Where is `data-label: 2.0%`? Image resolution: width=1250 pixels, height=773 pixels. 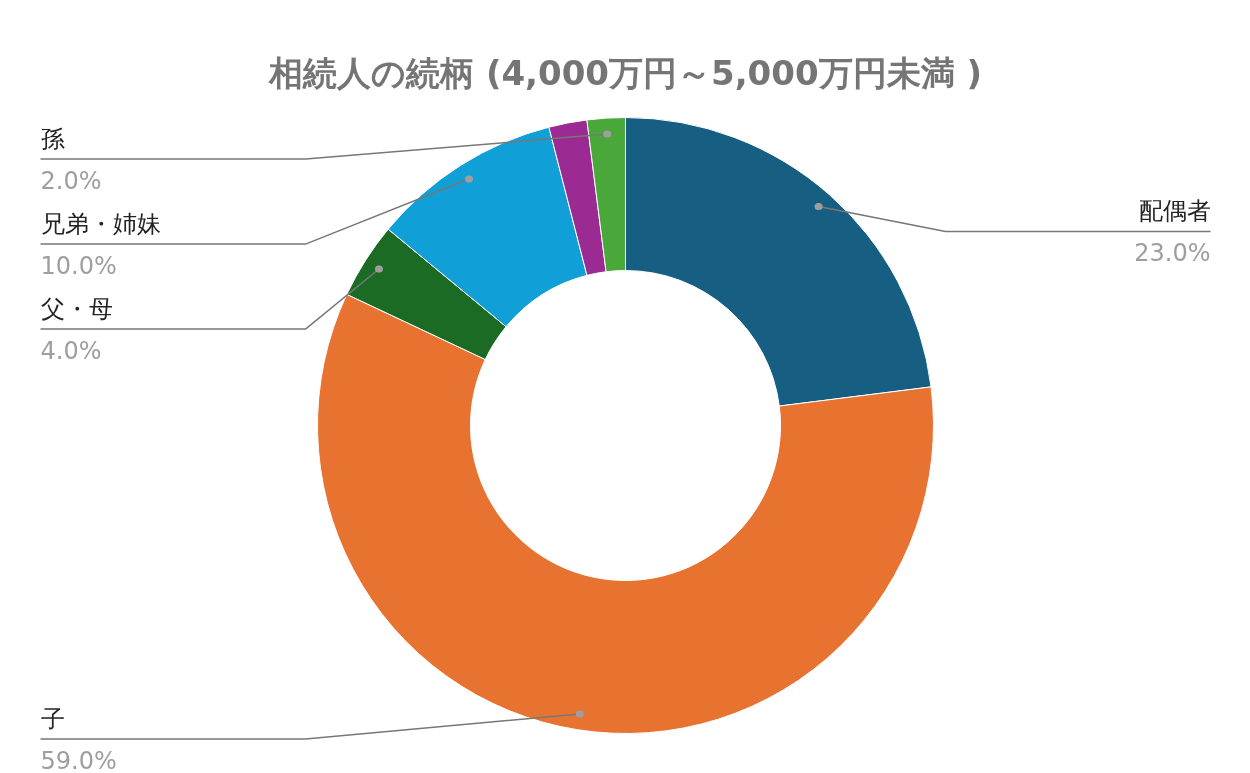 data-label: 2.0% is located at coordinates (71, 181).